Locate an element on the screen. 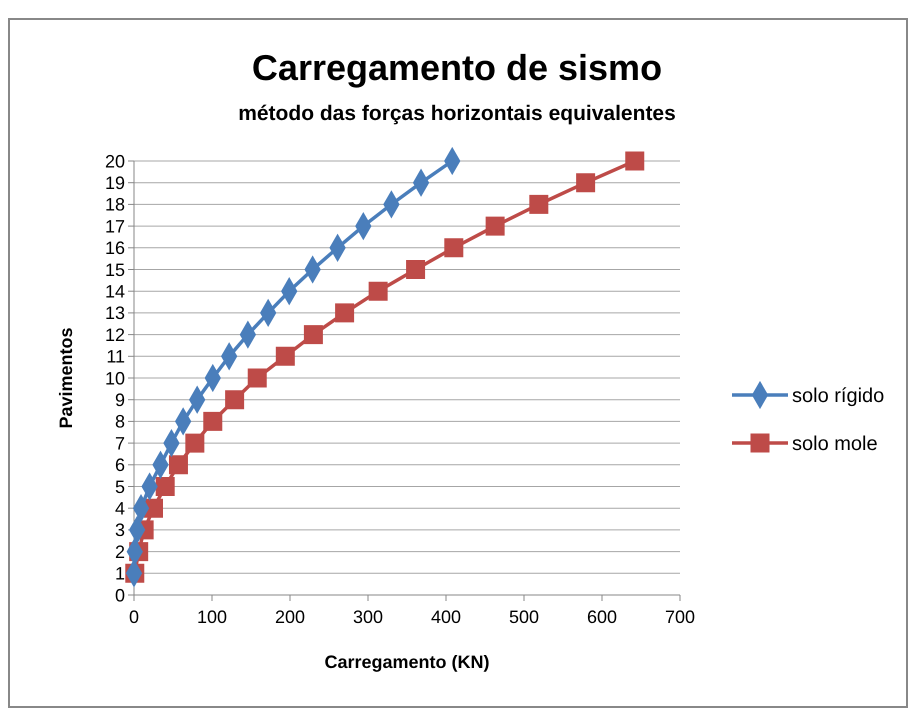  y-tick-label: 17 is located at coordinates (114, 226).